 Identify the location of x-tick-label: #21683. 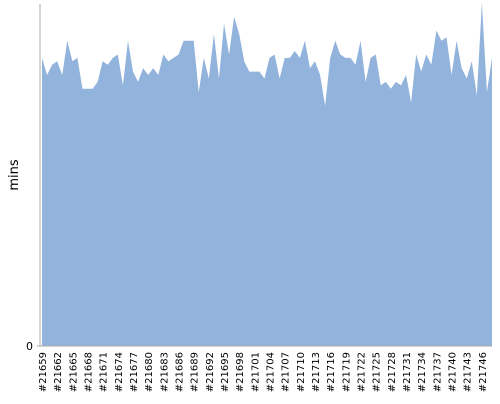
(164, 372).